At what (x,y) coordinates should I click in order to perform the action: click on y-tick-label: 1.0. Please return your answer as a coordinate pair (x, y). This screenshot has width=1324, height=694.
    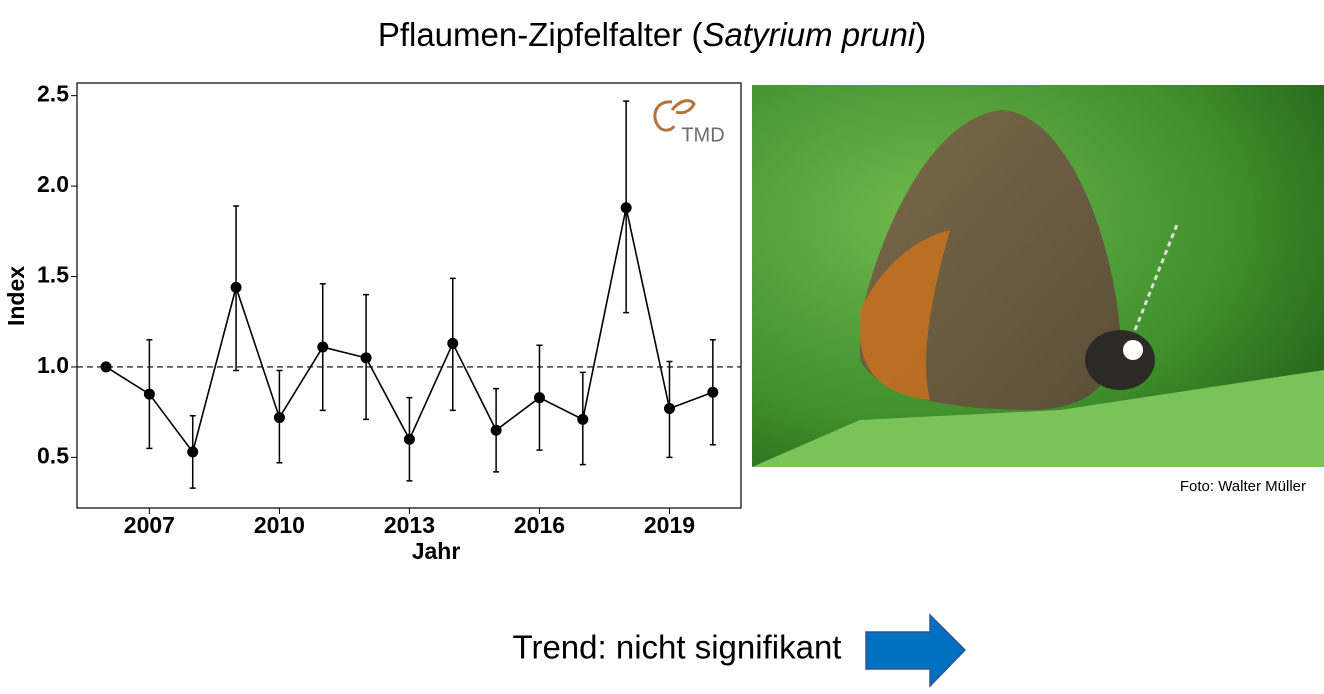
    Looking at the image, I should click on (53, 365).